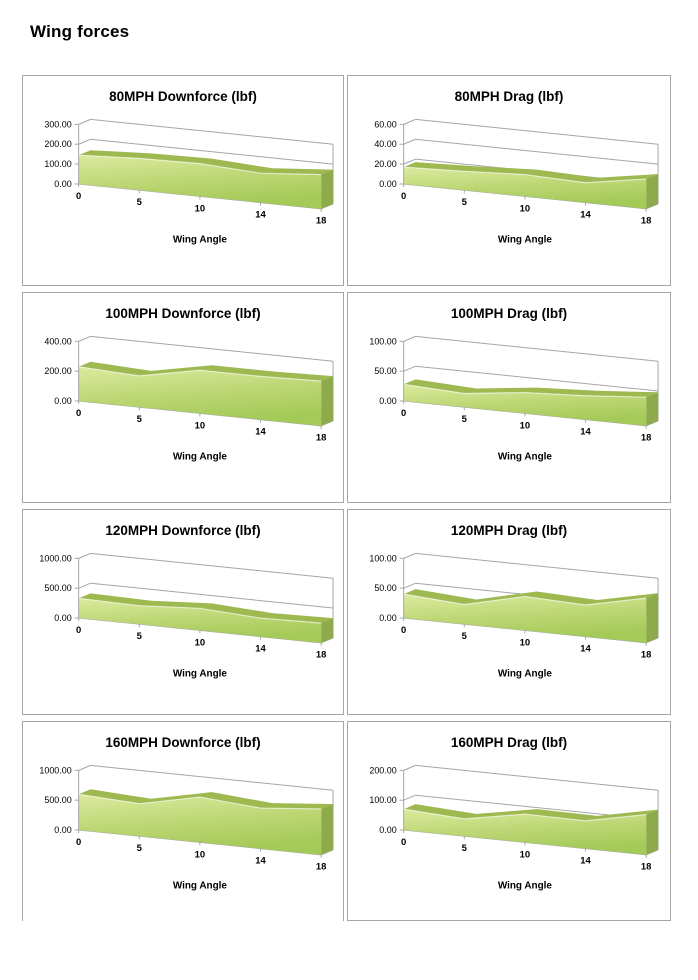  I want to click on chart-title: 100MPH Downforce (lbf), so click(183, 313).